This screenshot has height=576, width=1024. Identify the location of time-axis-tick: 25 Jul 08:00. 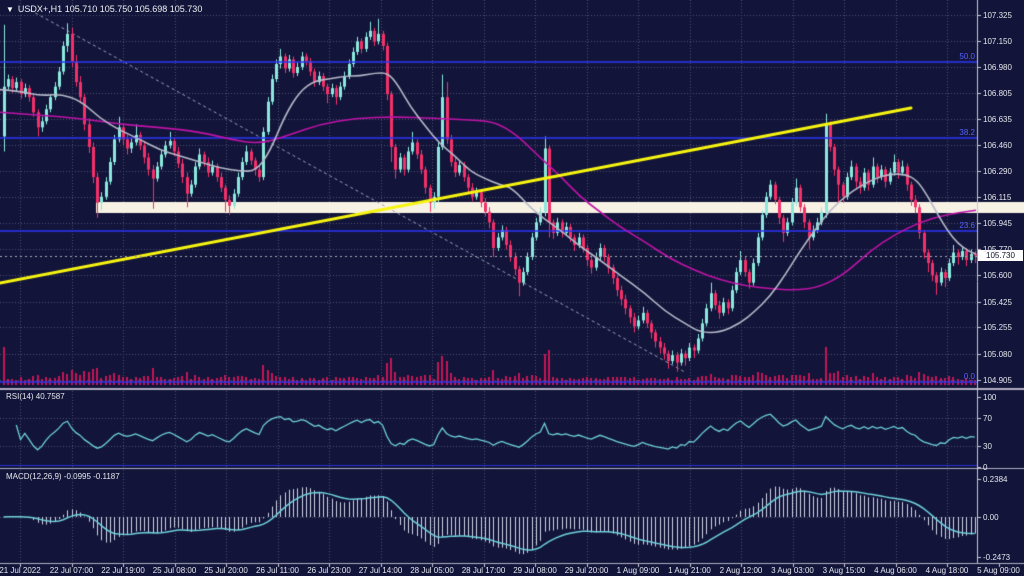
(174, 570).